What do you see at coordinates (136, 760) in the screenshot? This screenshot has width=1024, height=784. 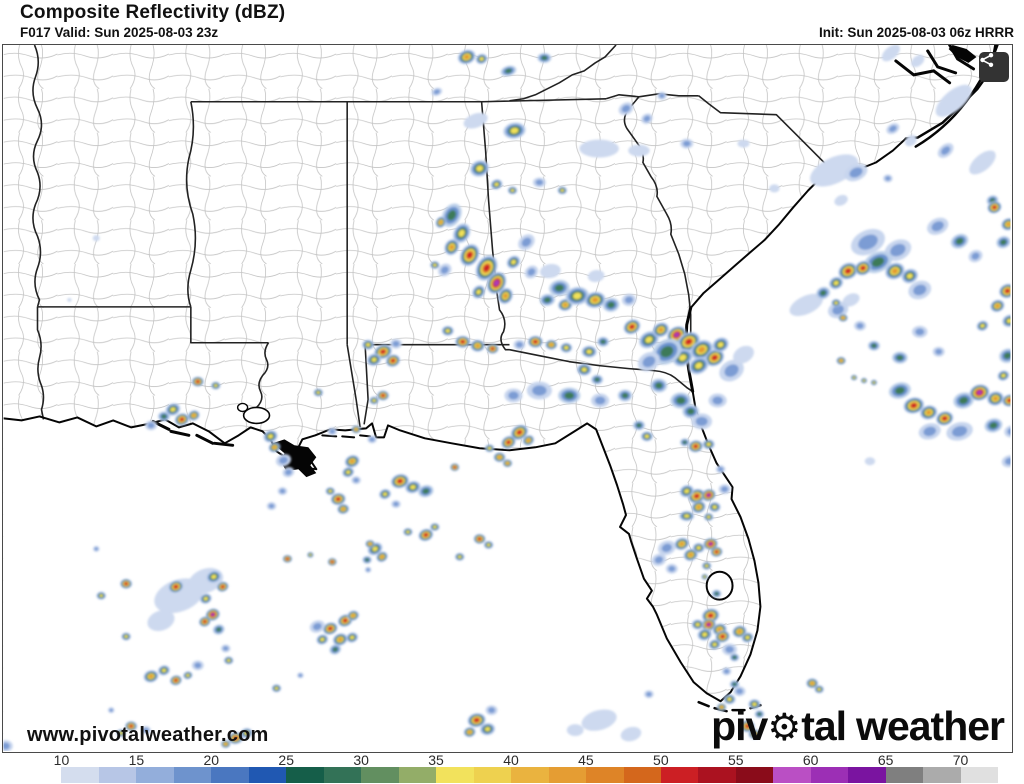 I see `colorbar-tick: 15` at bounding box center [136, 760].